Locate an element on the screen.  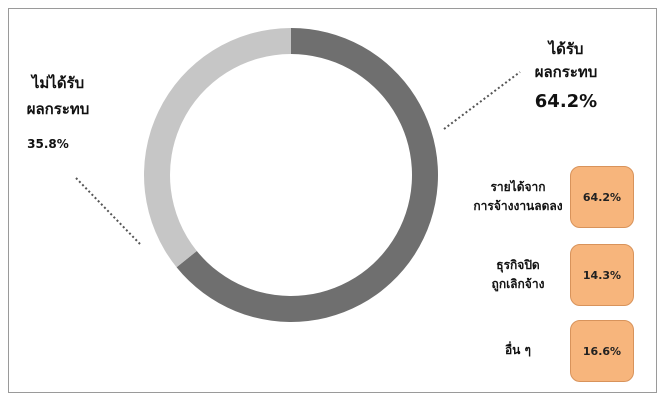
breakdown-label: อื่น ๆ is located at coordinates (518, 350).